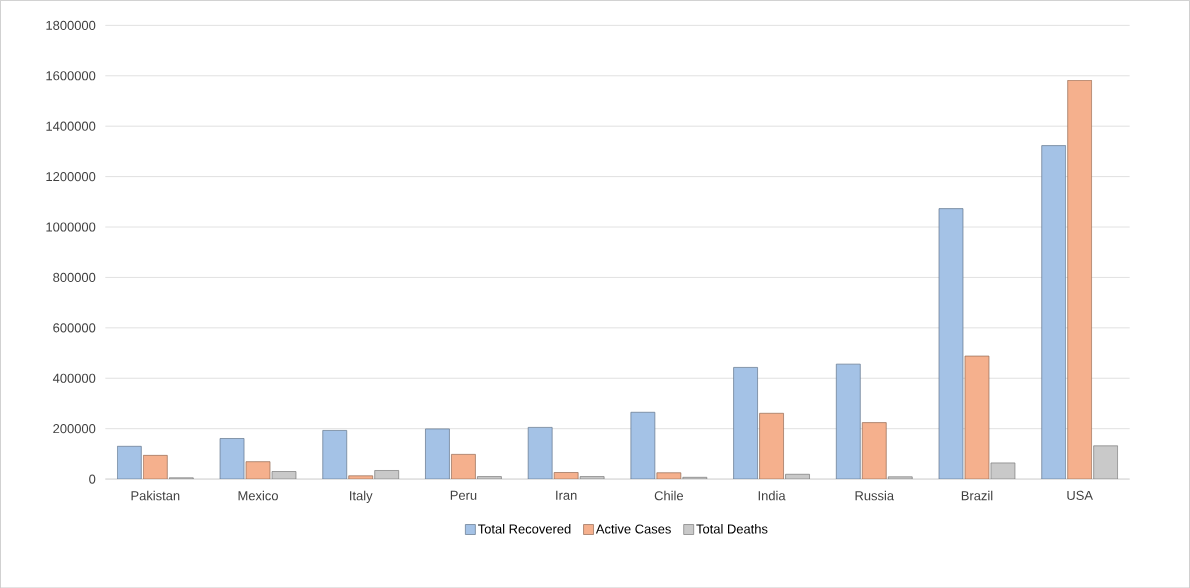 The height and width of the screenshot is (588, 1190). Describe the element at coordinates (74, 328) in the screenshot. I see `y-tick-label: 600000` at that location.